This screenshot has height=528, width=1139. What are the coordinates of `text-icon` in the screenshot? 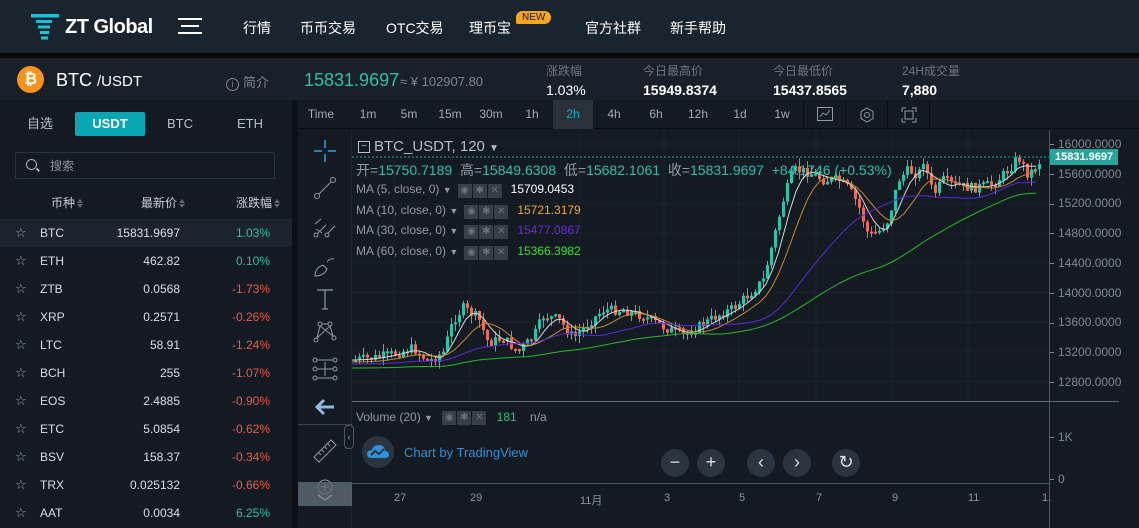 It's located at (325, 299).